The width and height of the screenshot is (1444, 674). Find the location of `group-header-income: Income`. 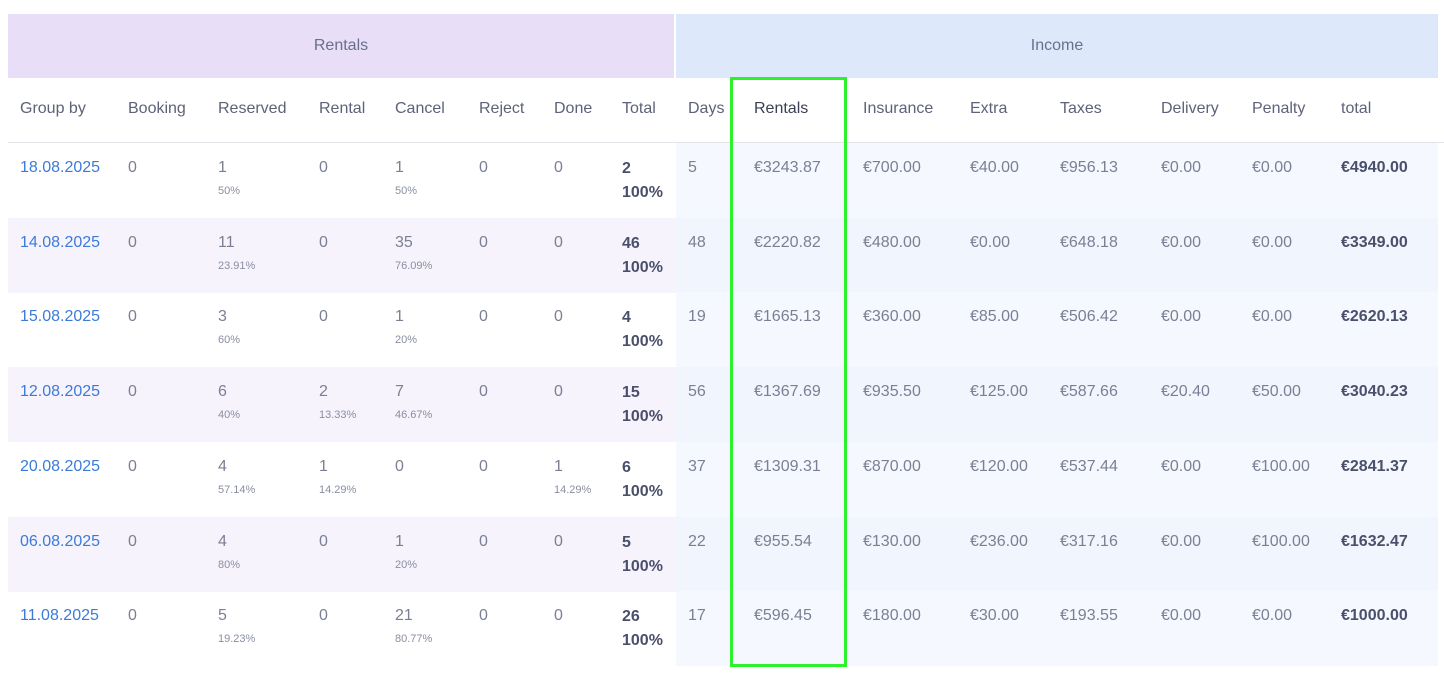

group-header-income: Income is located at coordinates (1057, 46).